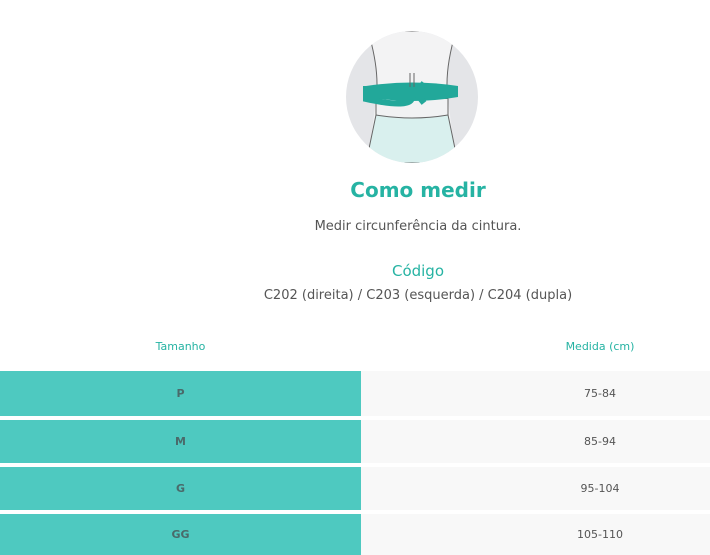 This screenshot has height=555, width=710. I want to click on header-size: Tamanho, so click(180, 346).